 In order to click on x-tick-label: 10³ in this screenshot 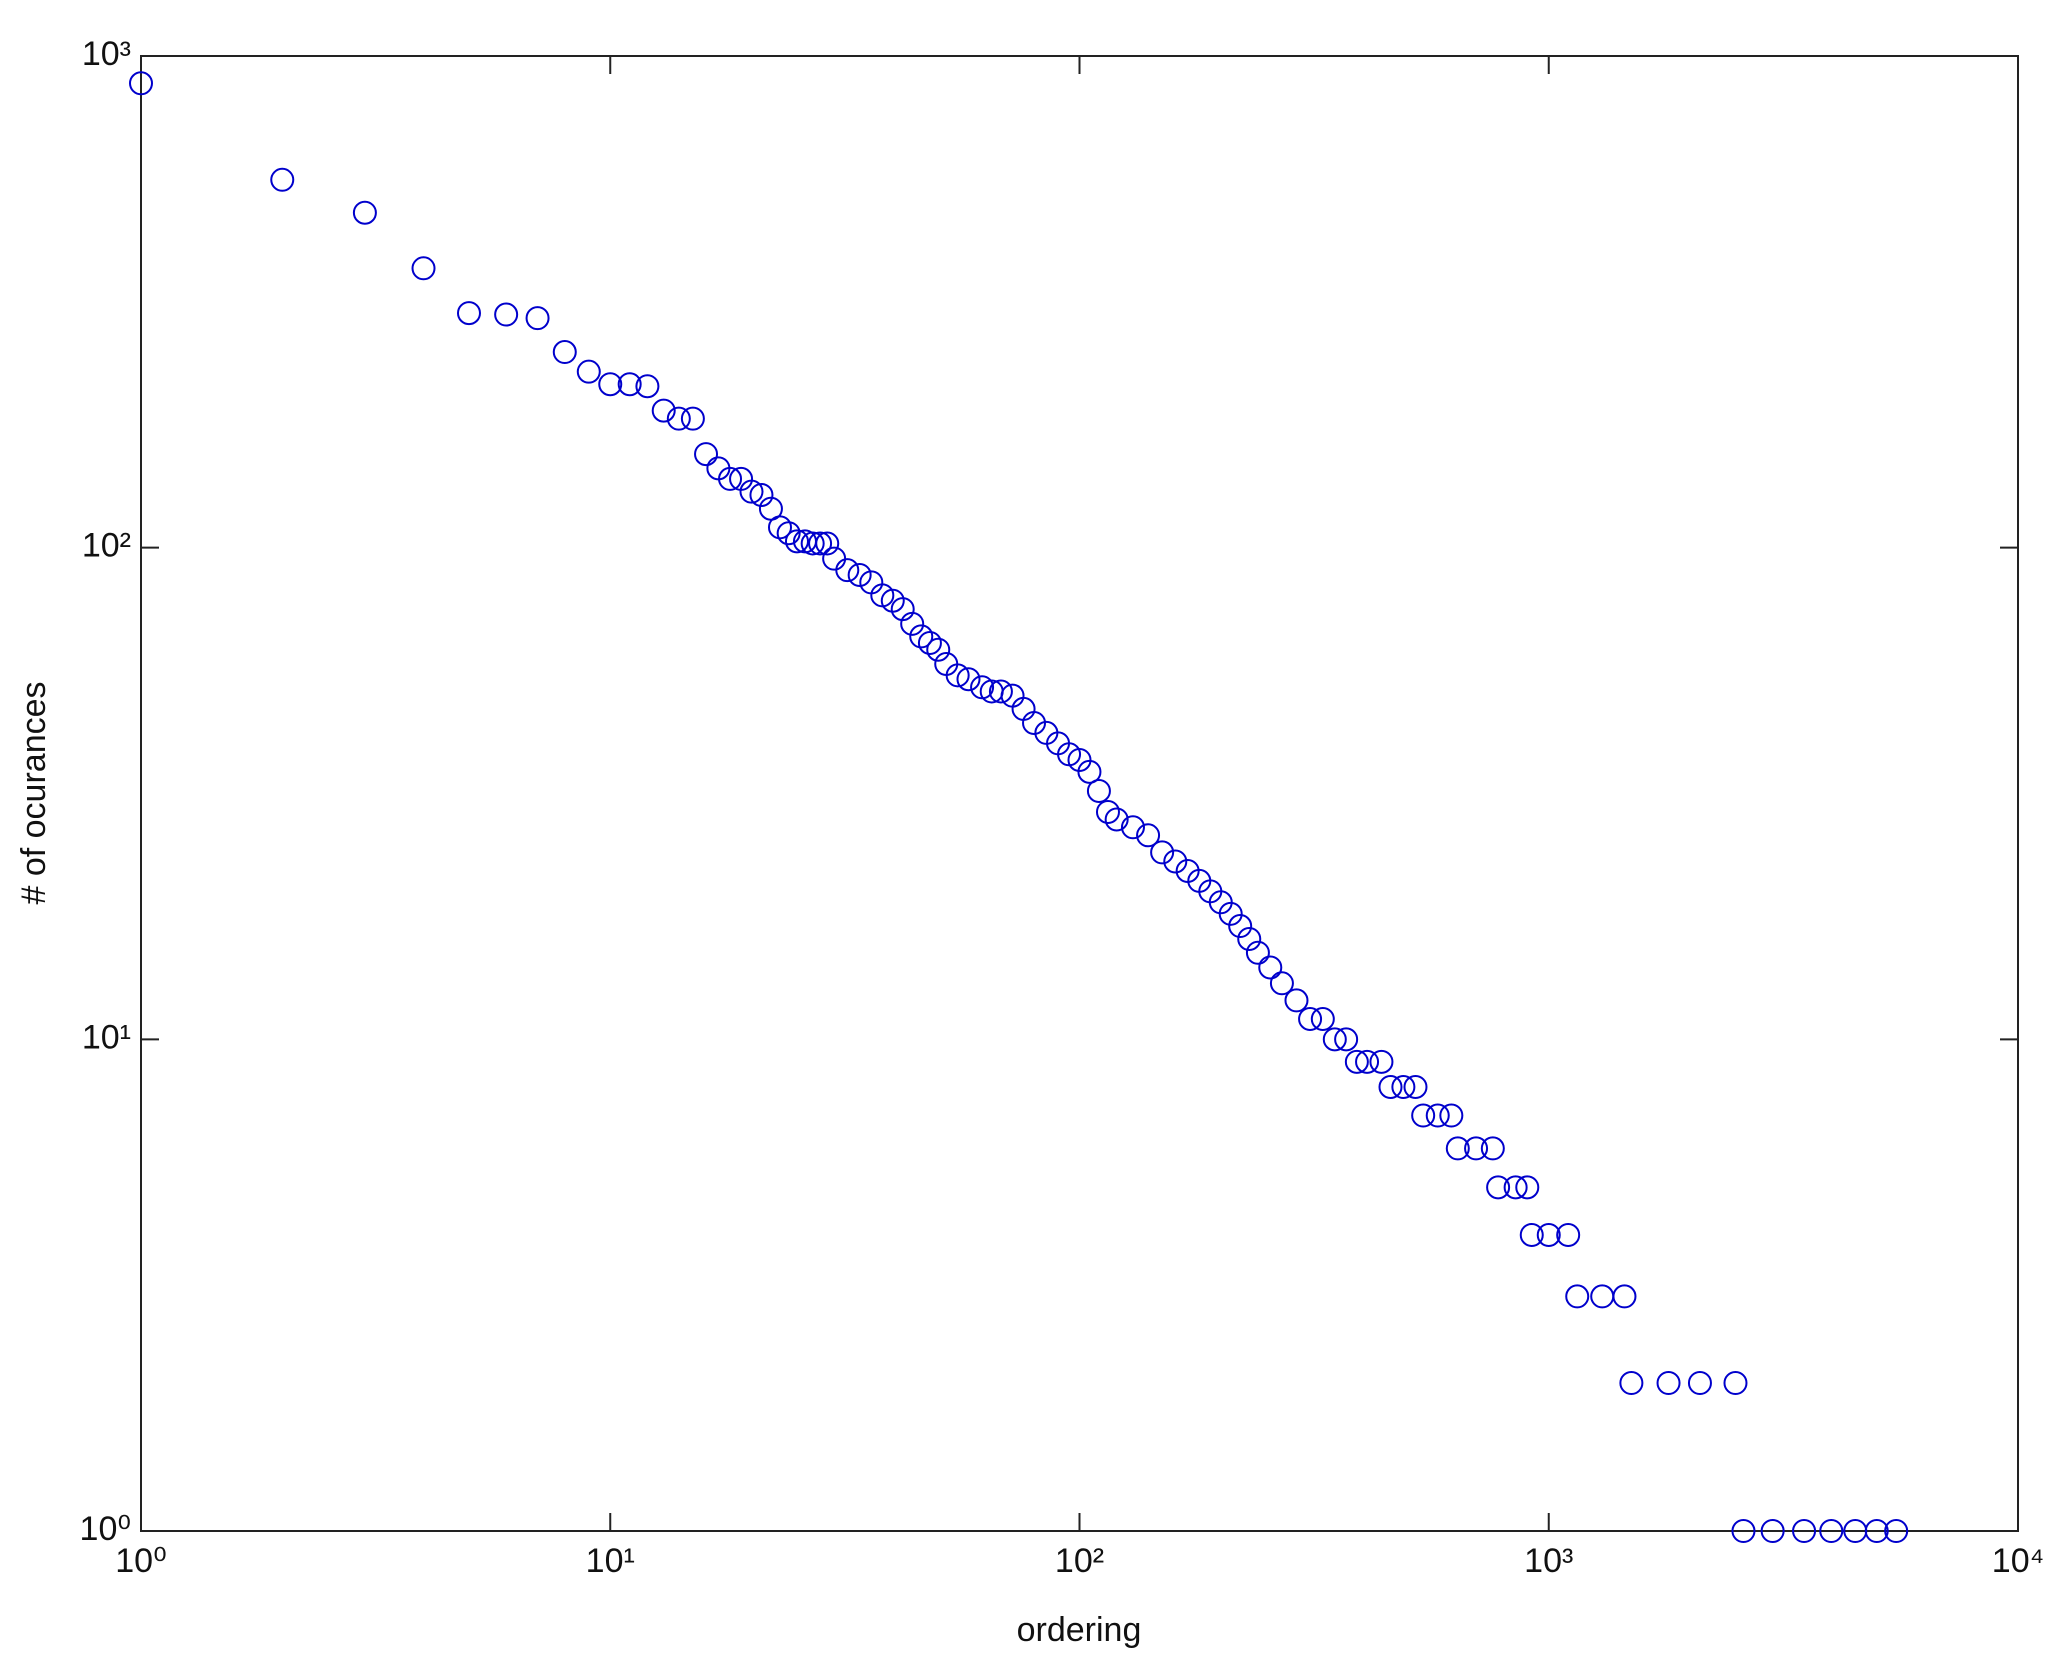, I will do `click(1548, 1561)`.